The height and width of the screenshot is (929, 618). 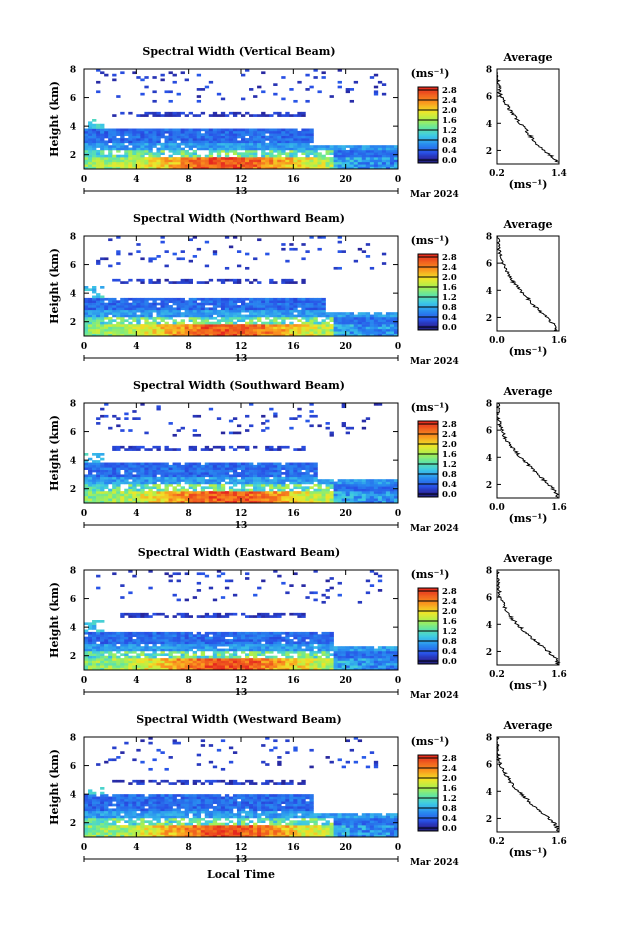 I want to click on average-title: Average, so click(x=527, y=391).